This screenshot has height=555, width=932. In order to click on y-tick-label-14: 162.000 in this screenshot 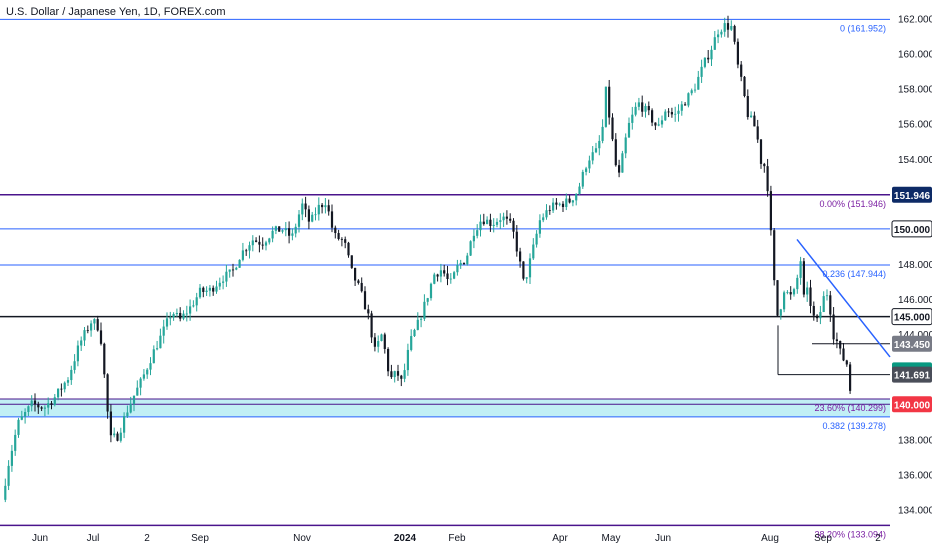, I will do `click(915, 20)`.